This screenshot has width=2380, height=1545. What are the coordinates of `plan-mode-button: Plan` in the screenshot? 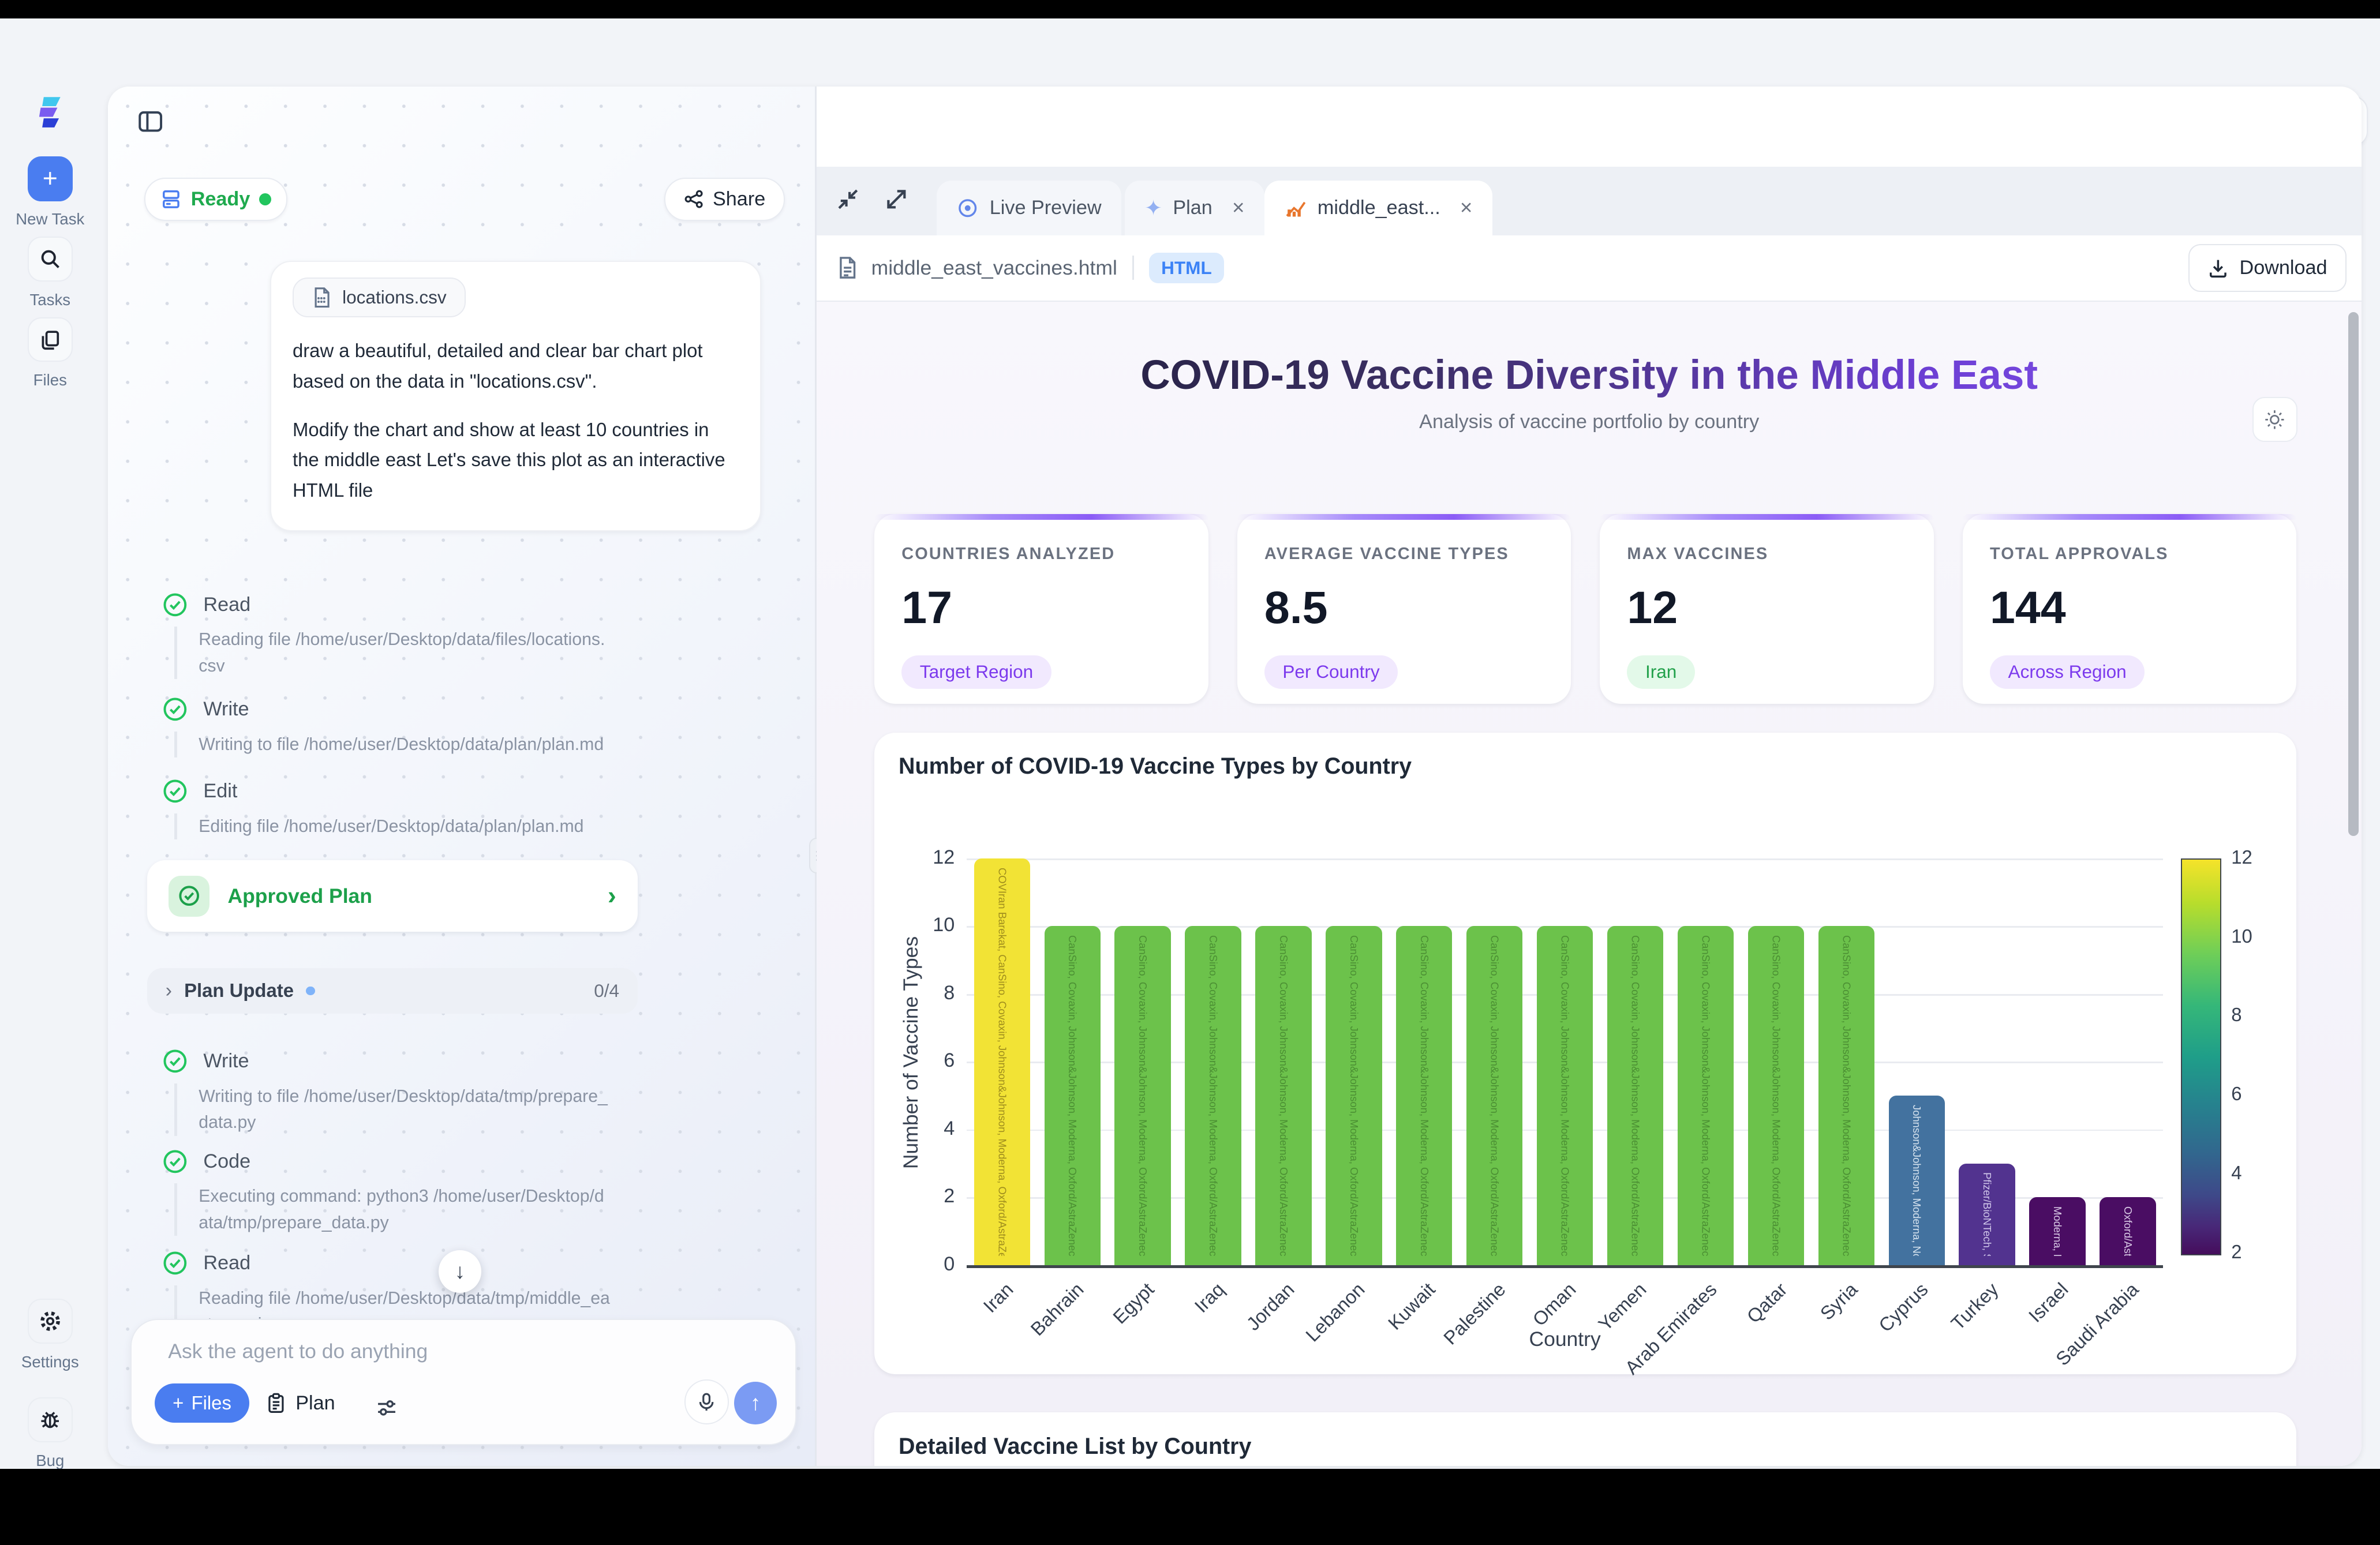 It's located at (300, 1403).